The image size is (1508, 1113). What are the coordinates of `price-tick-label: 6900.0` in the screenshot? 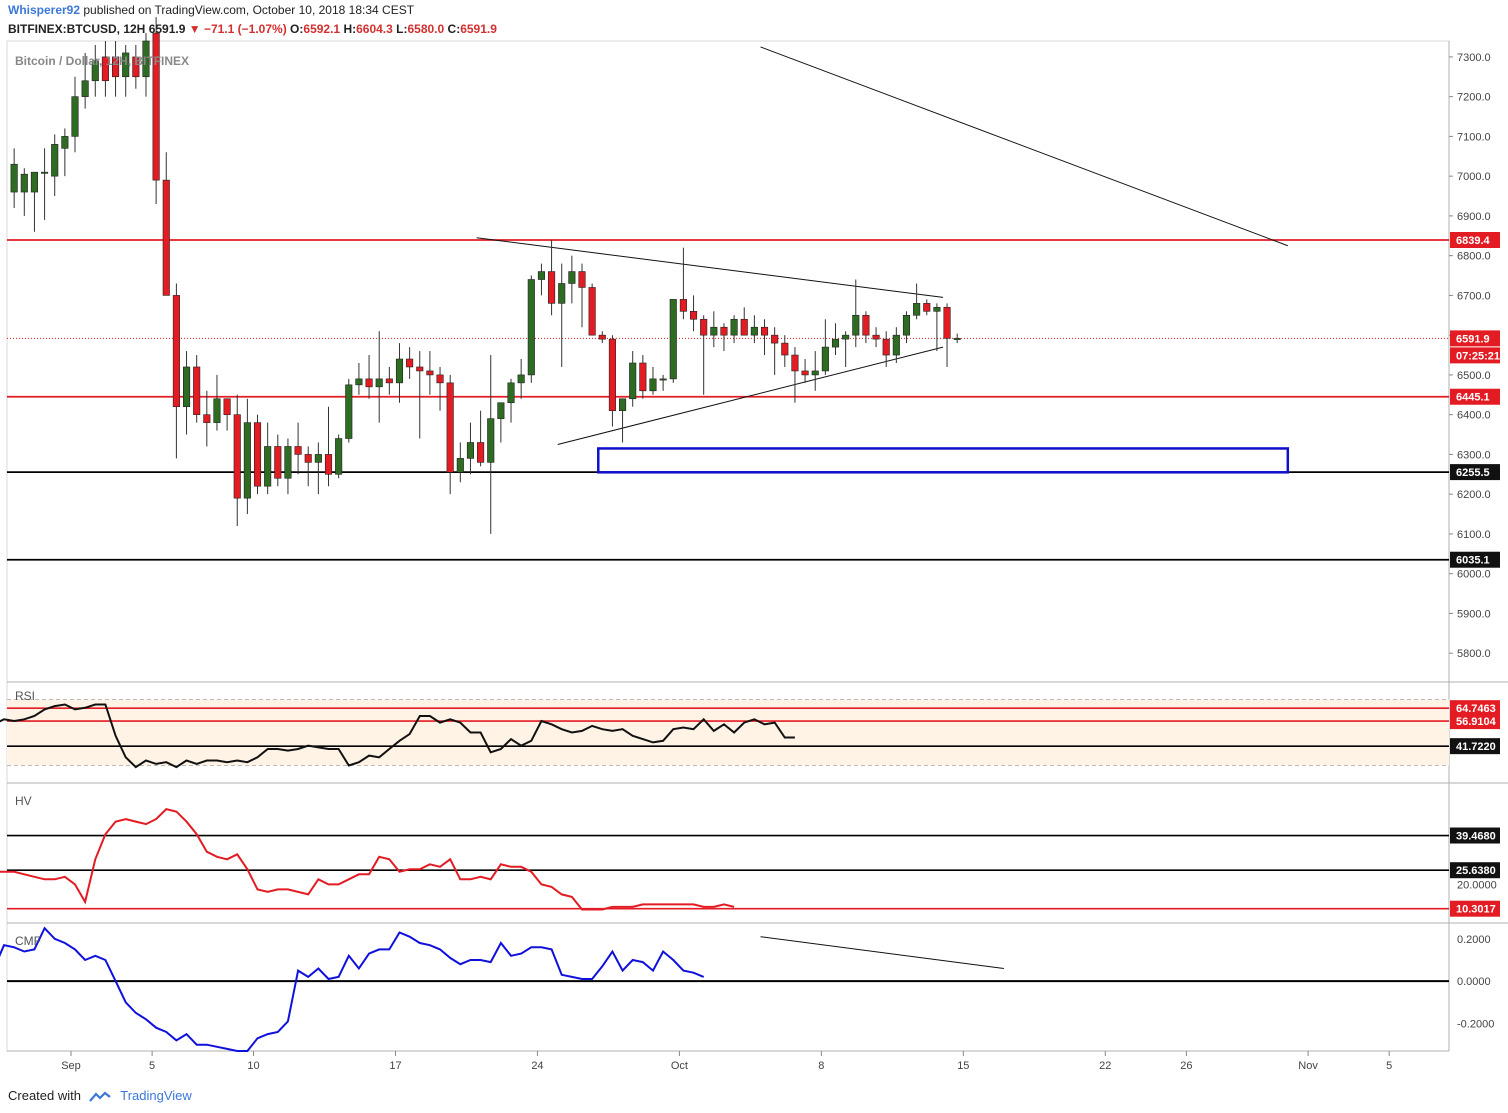 It's located at (1474, 217).